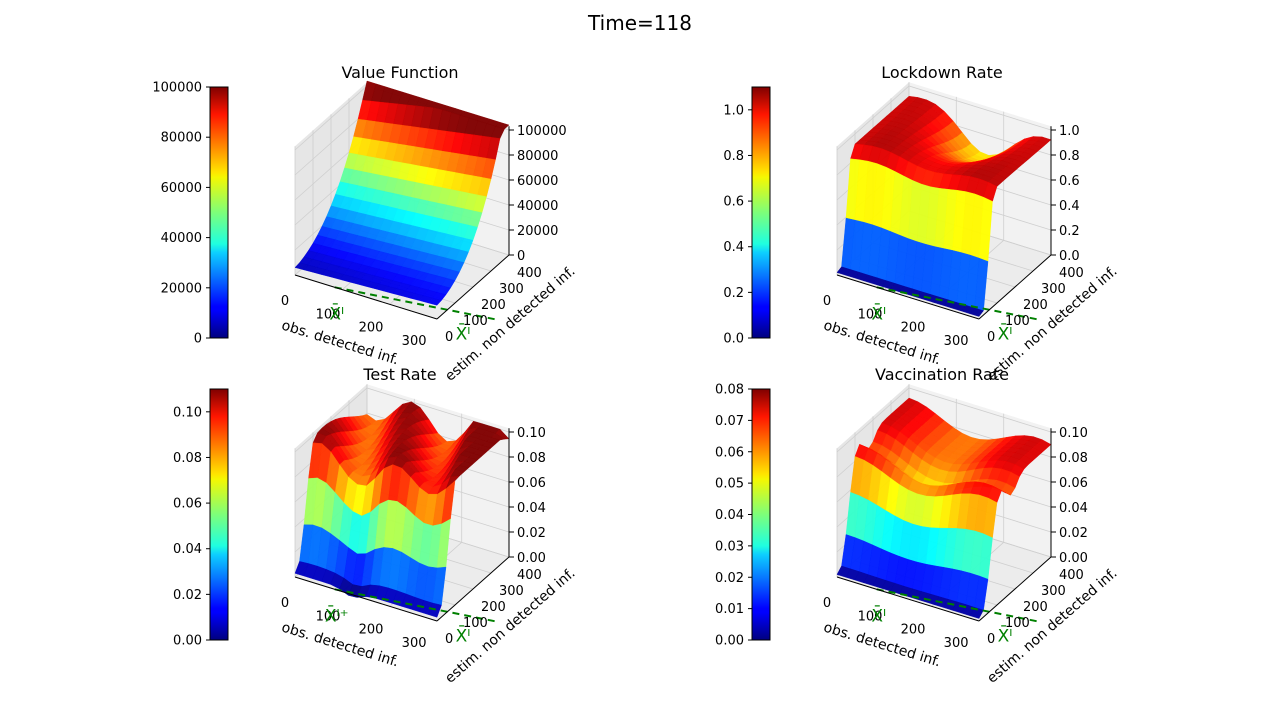 The width and height of the screenshot is (1280, 720). What do you see at coordinates (1069, 131) in the screenshot?
I see `z-tick-label: 1.0` at bounding box center [1069, 131].